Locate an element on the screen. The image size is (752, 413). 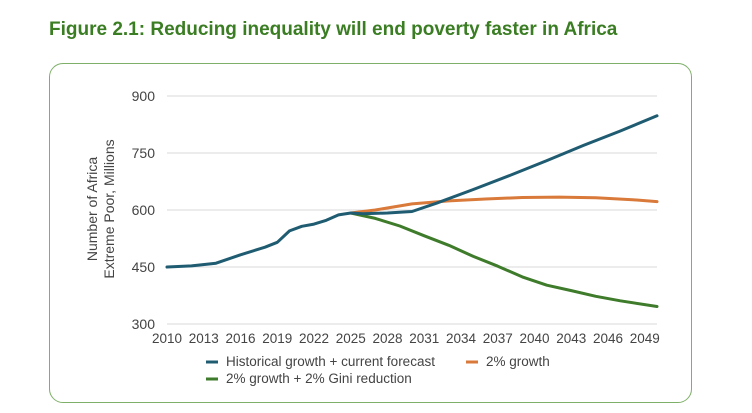
y-tick-label-750: 750 is located at coordinates (144, 153).